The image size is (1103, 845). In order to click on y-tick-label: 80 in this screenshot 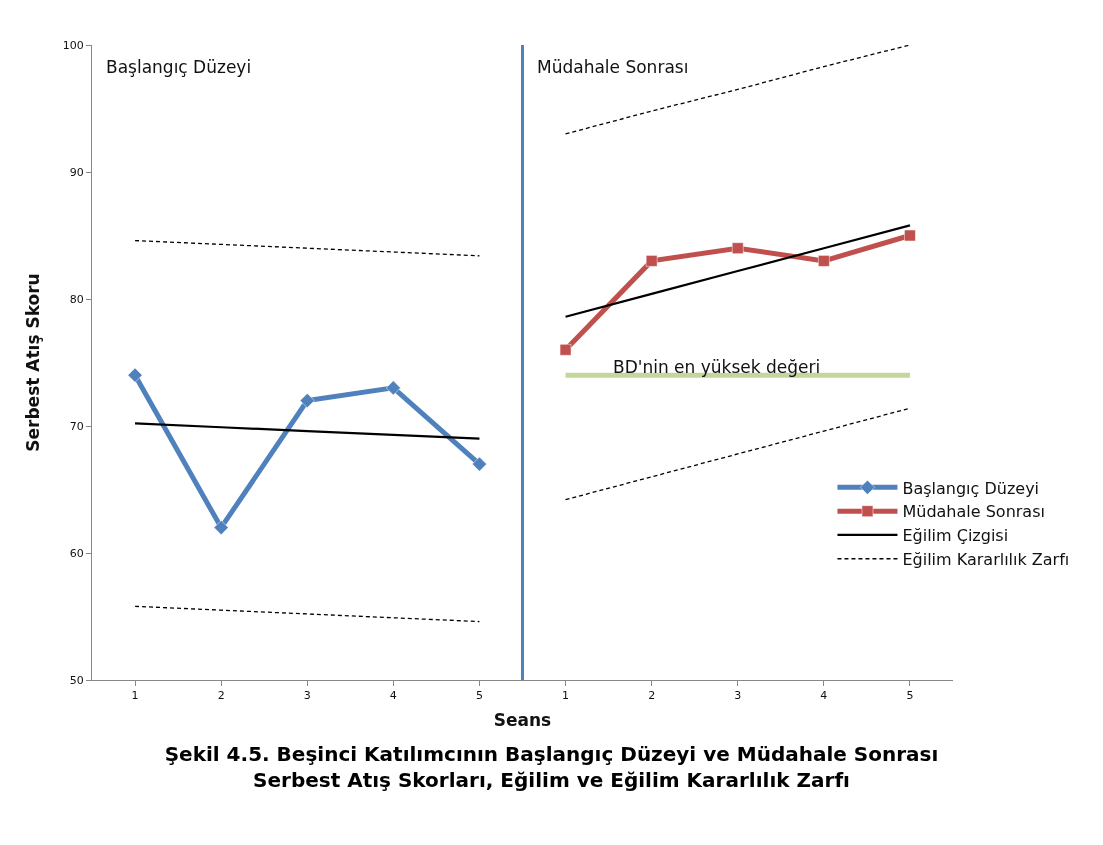, I will do `click(76, 299)`.